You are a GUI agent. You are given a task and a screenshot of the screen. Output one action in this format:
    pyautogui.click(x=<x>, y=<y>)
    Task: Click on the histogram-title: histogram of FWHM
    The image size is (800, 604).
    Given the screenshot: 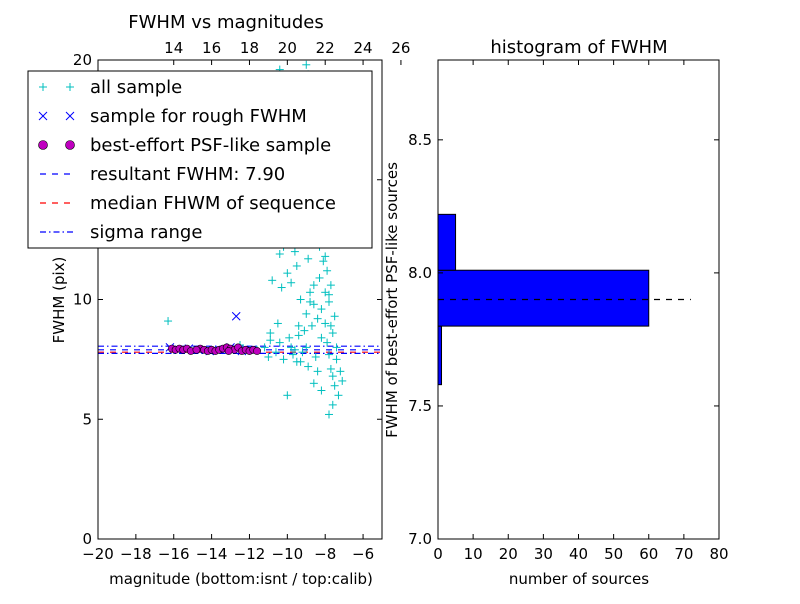 What is the action you would take?
    pyautogui.click(x=578, y=47)
    